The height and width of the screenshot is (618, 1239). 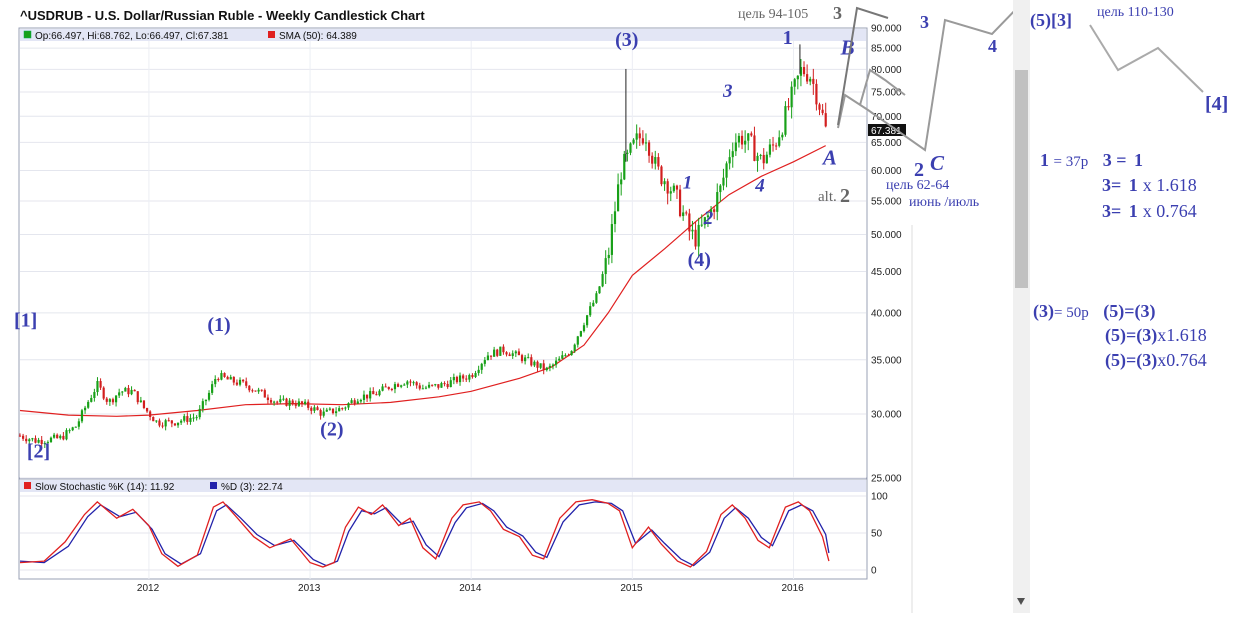 What do you see at coordinates (930, 77) in the screenshot?
I see `projection-line-main` at bounding box center [930, 77].